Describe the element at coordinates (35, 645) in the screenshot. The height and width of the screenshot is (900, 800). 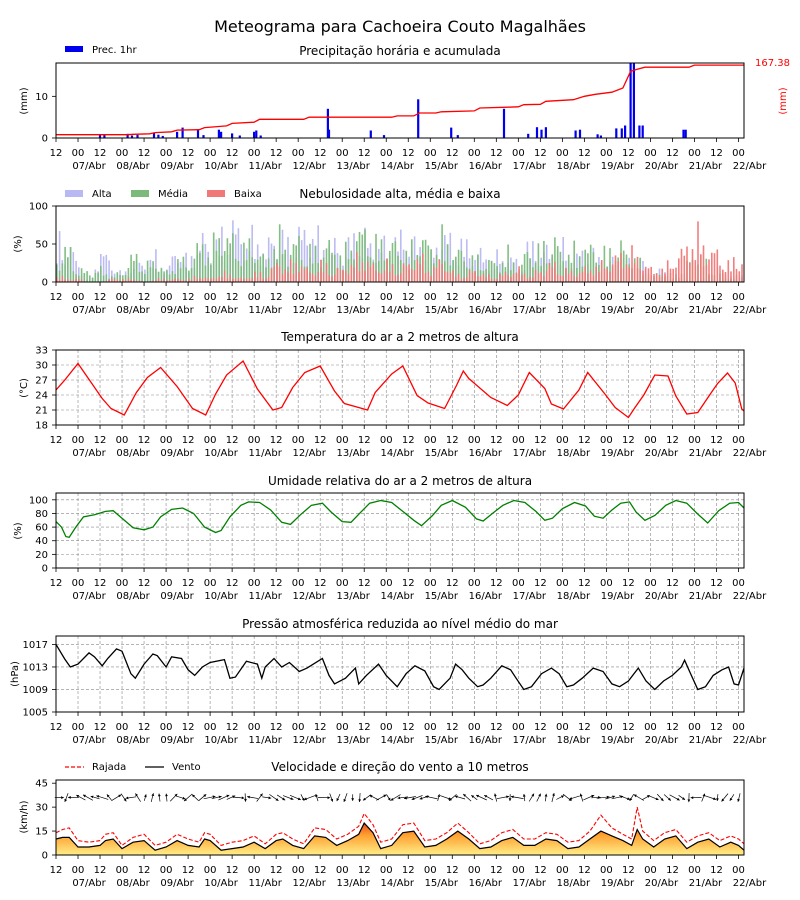
I see `y-tick-label: 1017` at that location.